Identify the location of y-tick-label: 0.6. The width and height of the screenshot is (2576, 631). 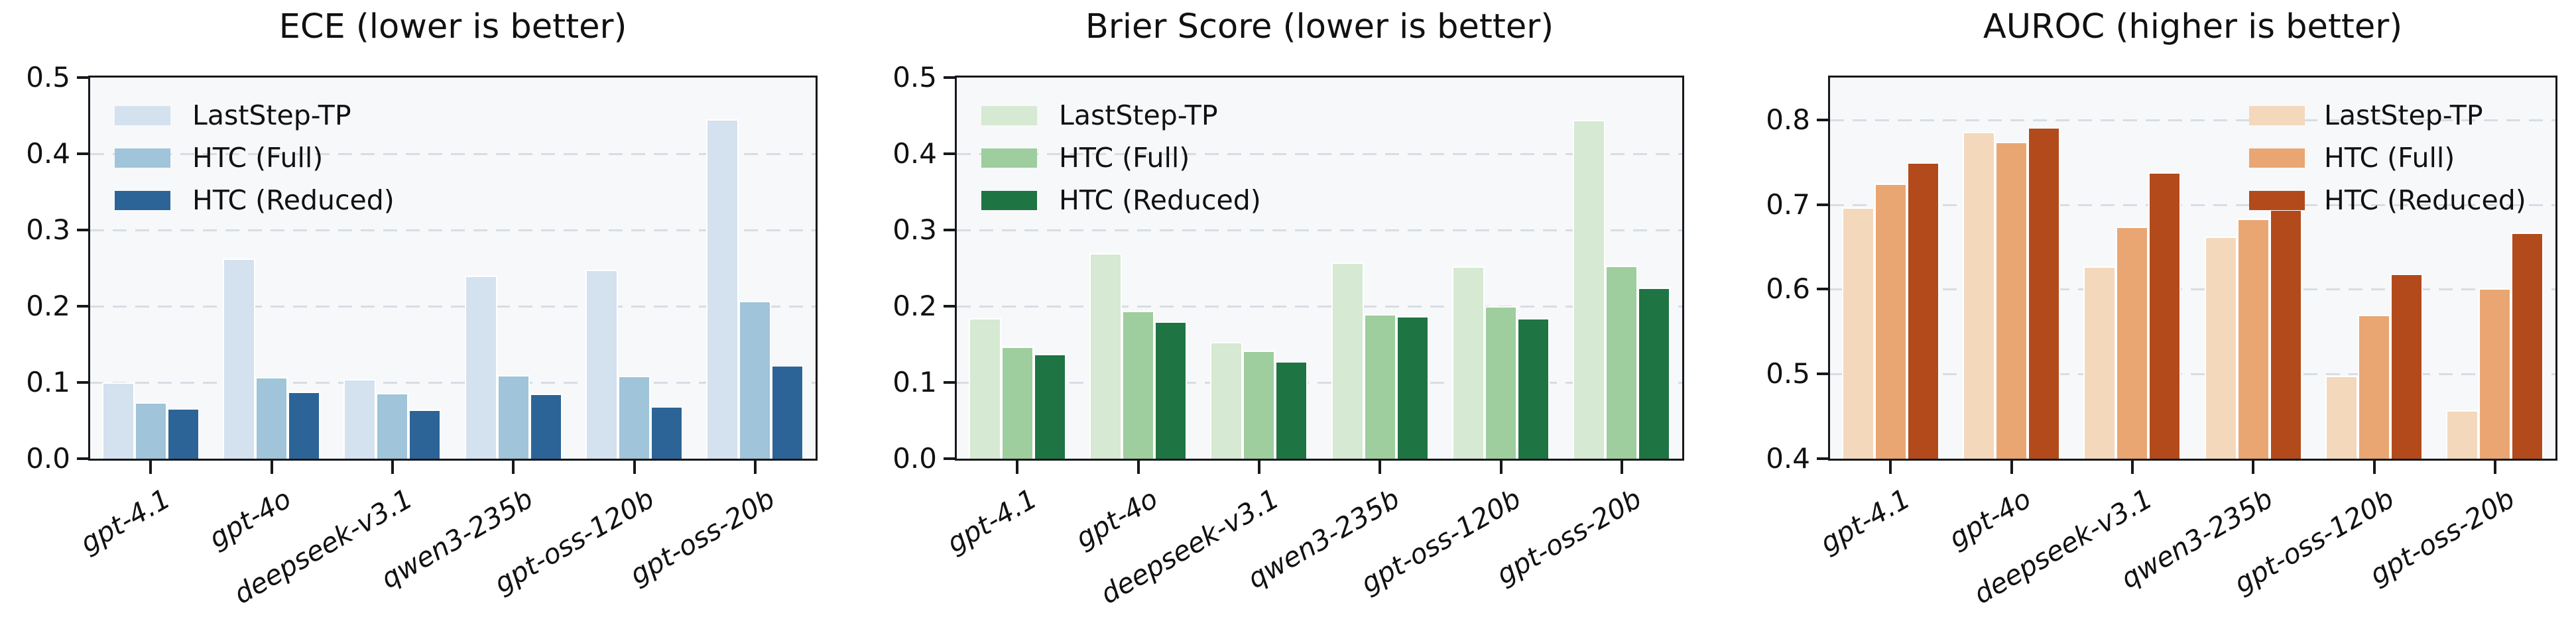
(1788, 289).